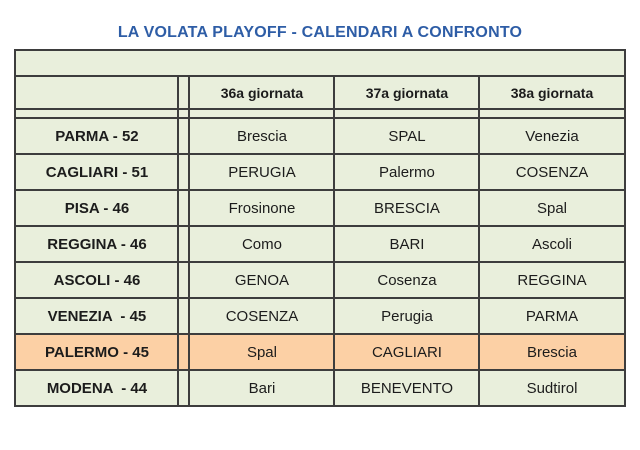 Image resolution: width=640 pixels, height=450 pixels. I want to click on match-cell-37a: BENEVENTO, so click(407, 388).